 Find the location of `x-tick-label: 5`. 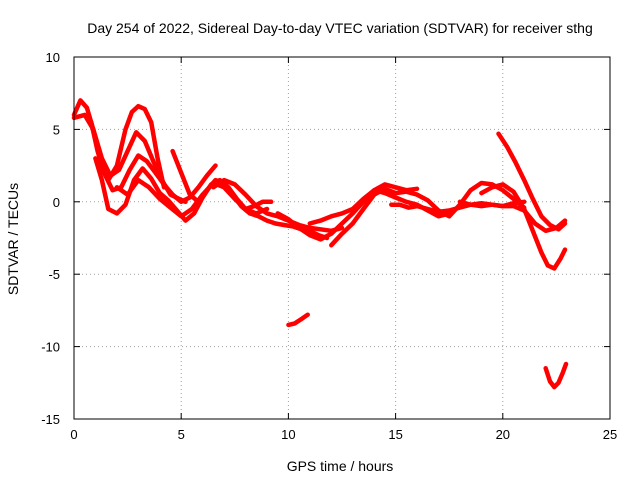

x-tick-label: 5 is located at coordinates (181, 434).